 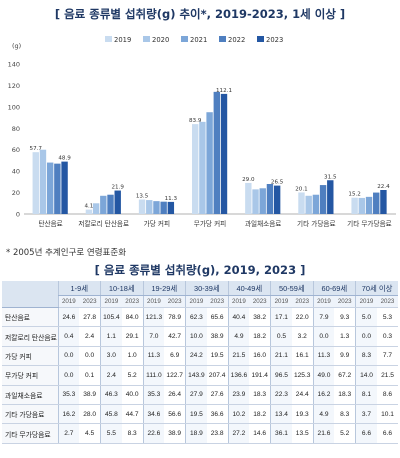 I want to click on data-label: 83.9, so click(x=195, y=121).